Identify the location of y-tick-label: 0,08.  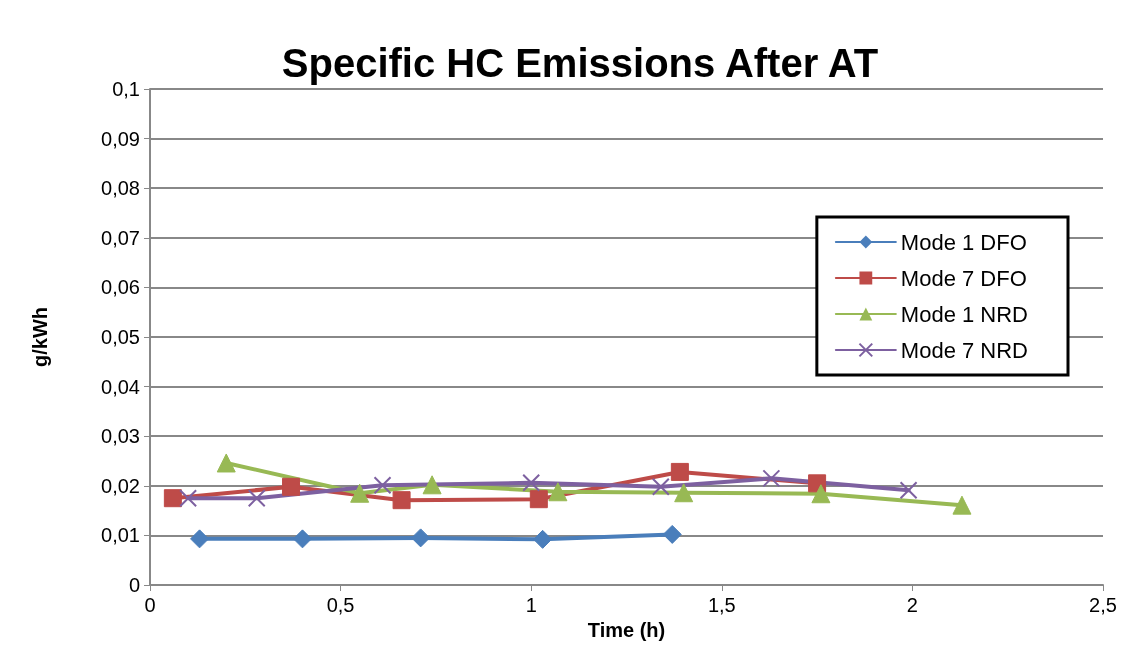
(120, 188).